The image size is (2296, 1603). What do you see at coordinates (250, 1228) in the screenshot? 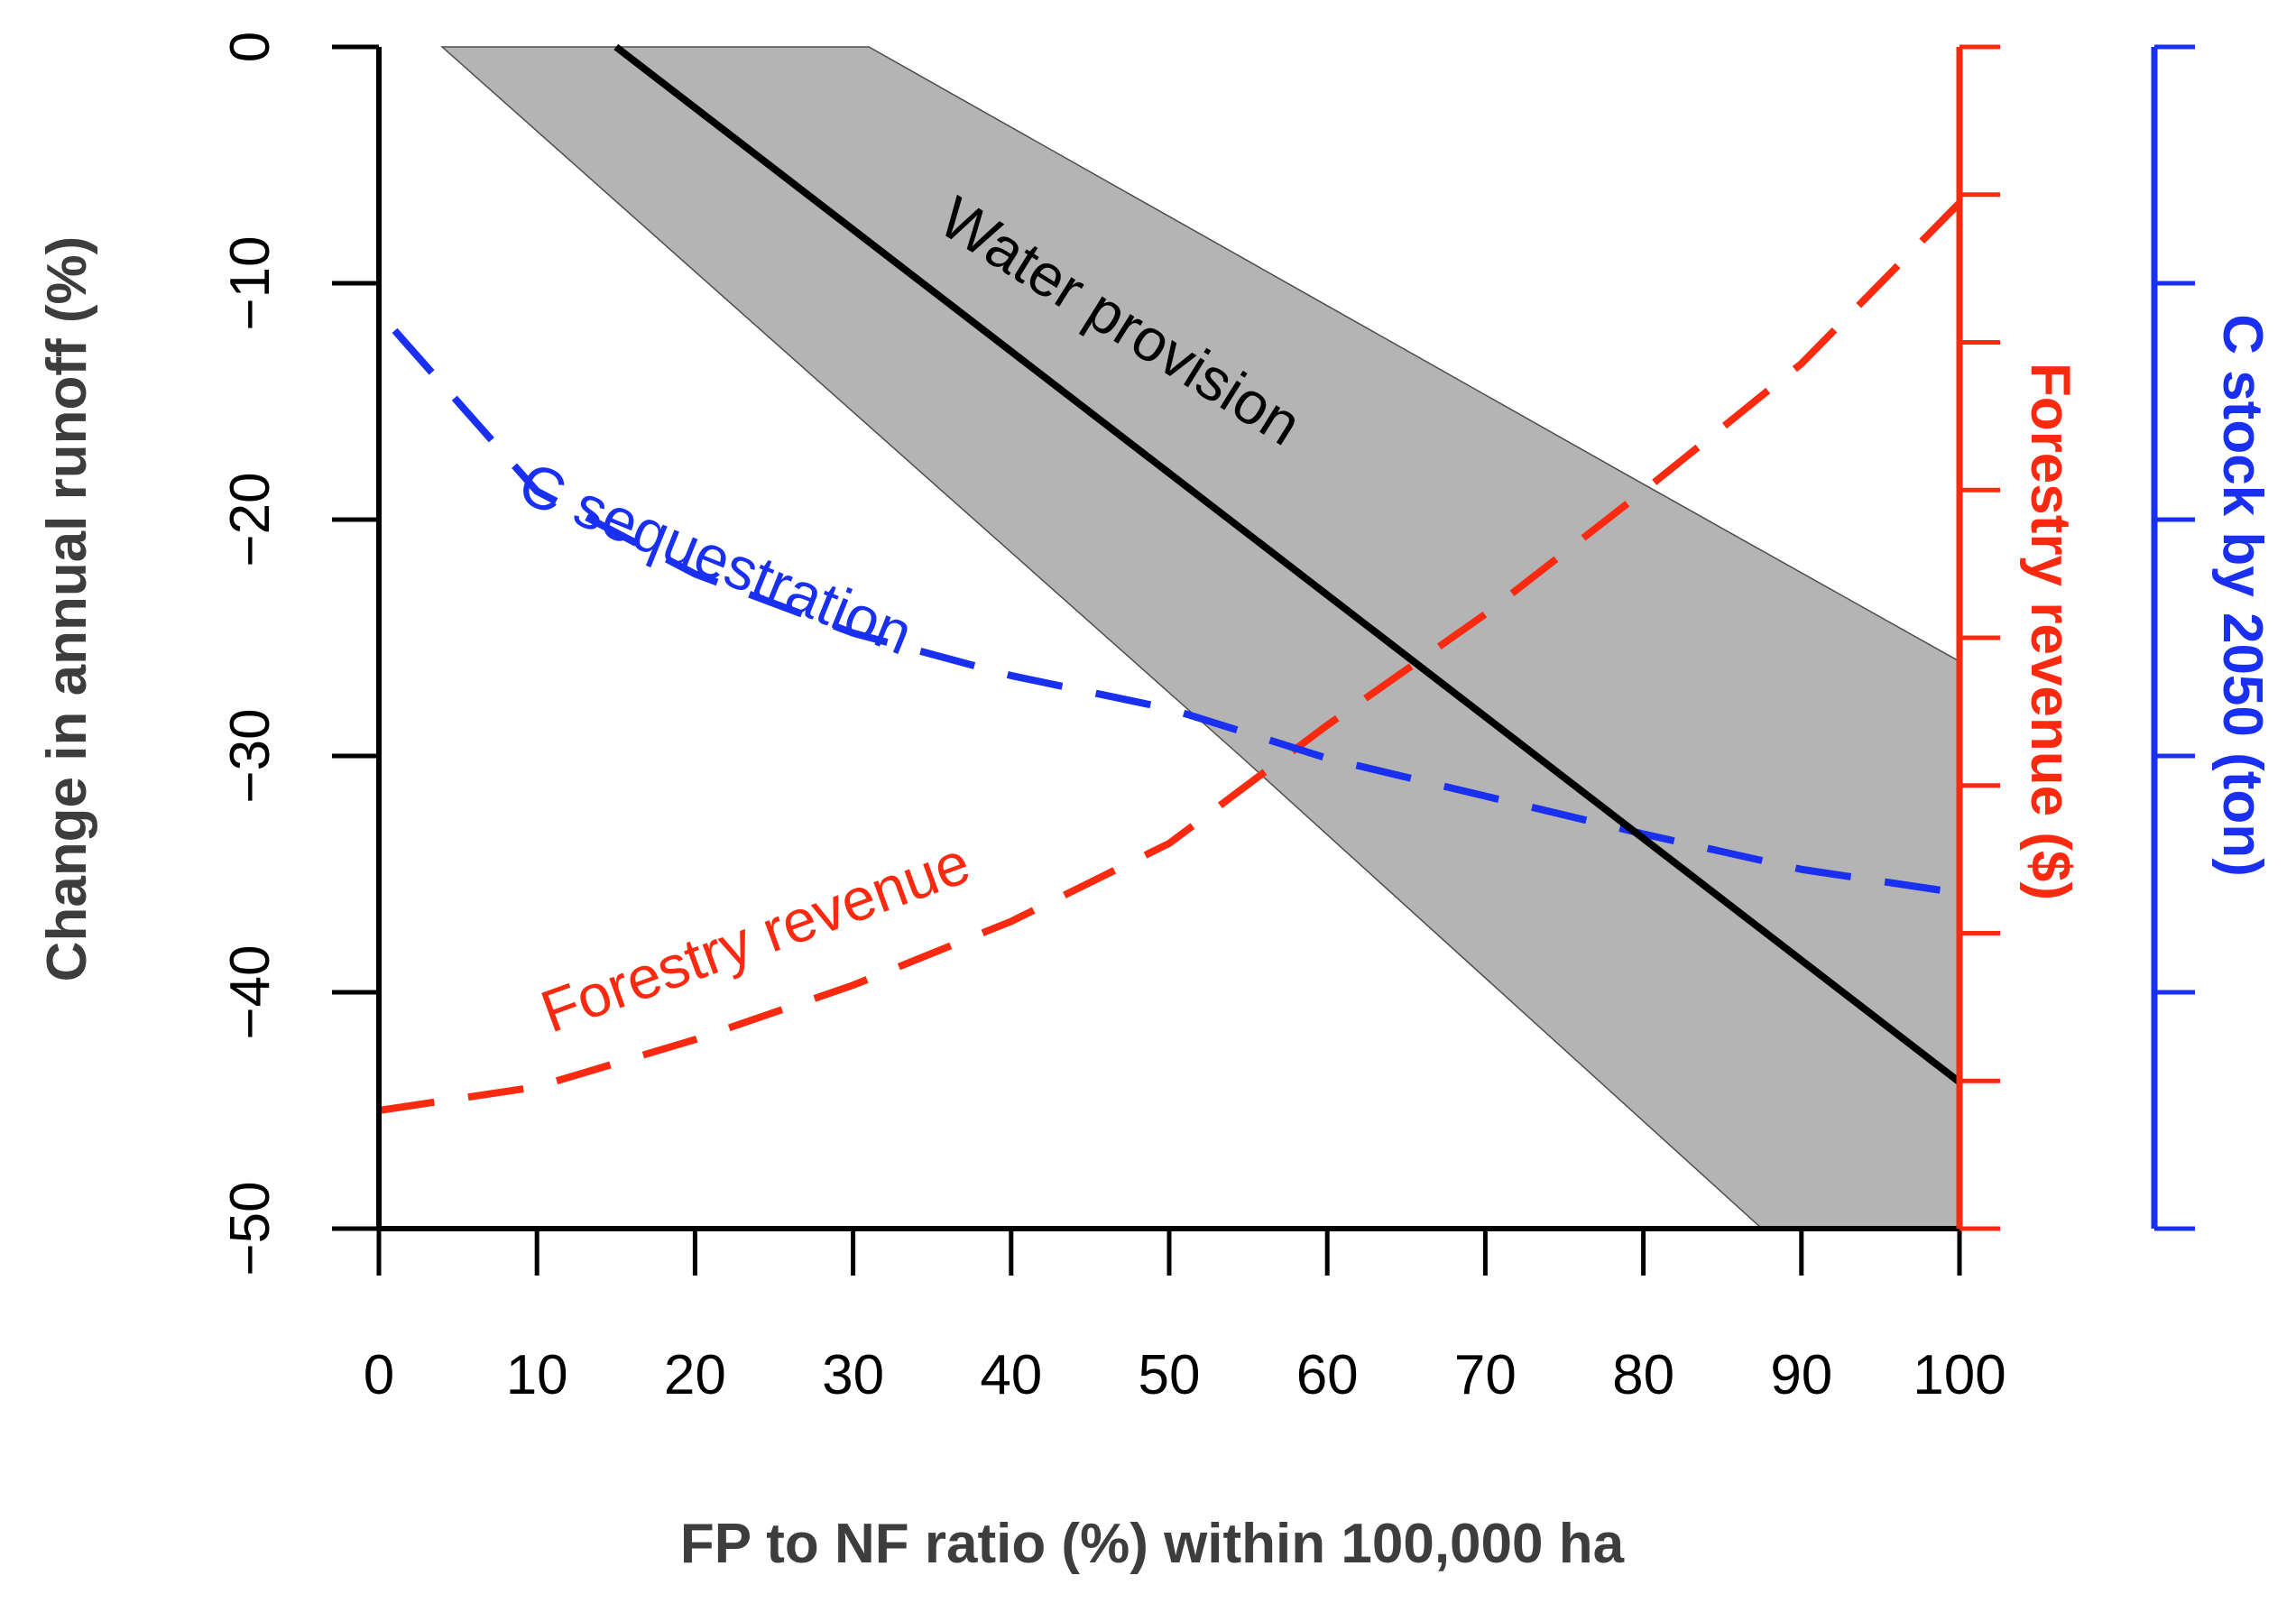
I see `y-tick-label: −50` at bounding box center [250, 1228].